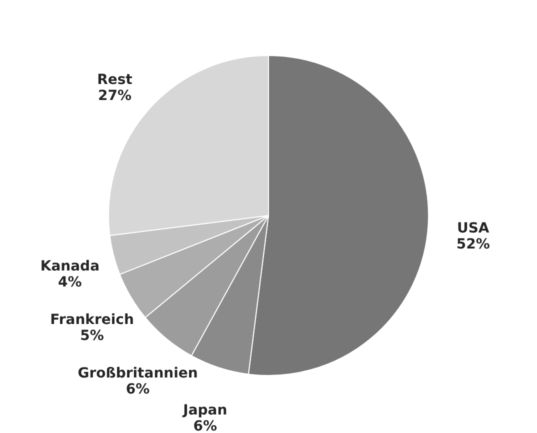 The height and width of the screenshot is (433, 537). Describe the element at coordinates (473, 228) in the screenshot. I see `slice-label: USA` at that location.